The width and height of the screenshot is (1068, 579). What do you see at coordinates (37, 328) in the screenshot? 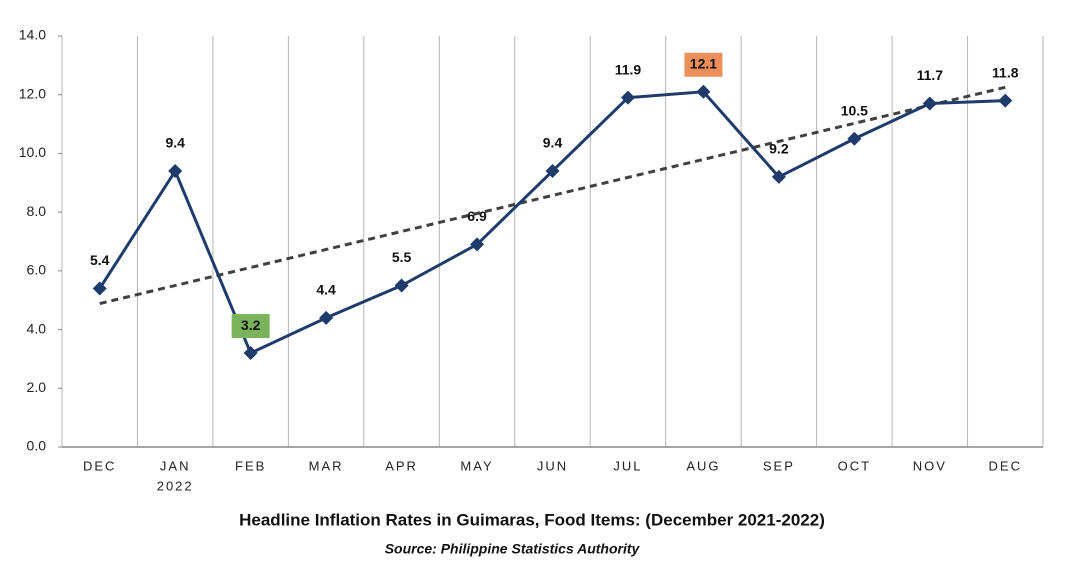
I see `y-tick-label: 4.0` at bounding box center [37, 328].